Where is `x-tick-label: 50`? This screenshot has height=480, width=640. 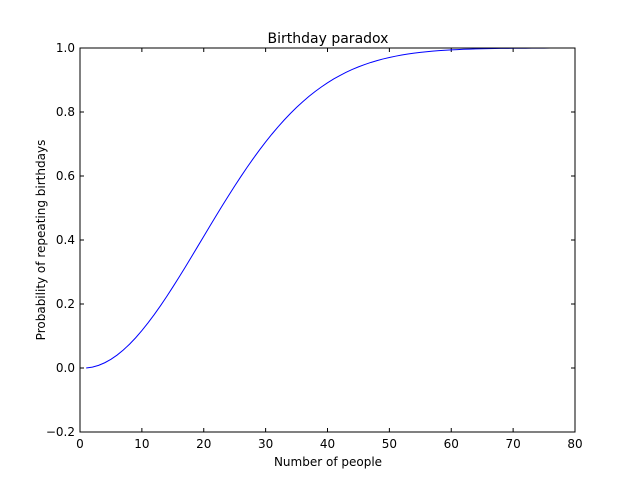
x-tick-label: 50 is located at coordinates (389, 444).